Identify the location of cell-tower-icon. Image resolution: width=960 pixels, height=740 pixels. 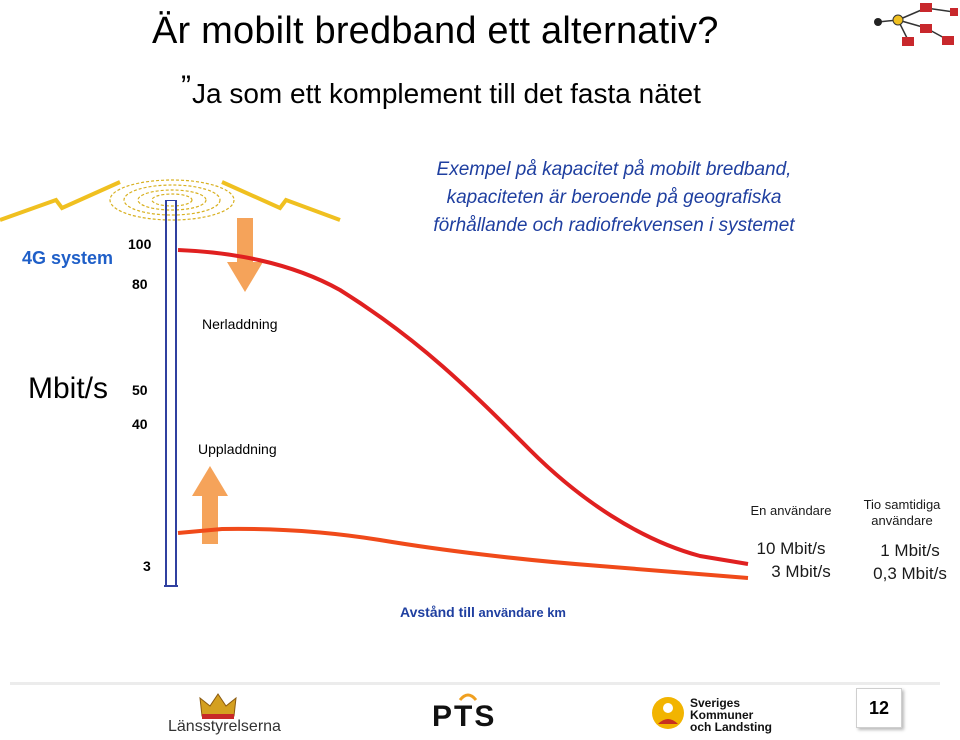
(171, 393).